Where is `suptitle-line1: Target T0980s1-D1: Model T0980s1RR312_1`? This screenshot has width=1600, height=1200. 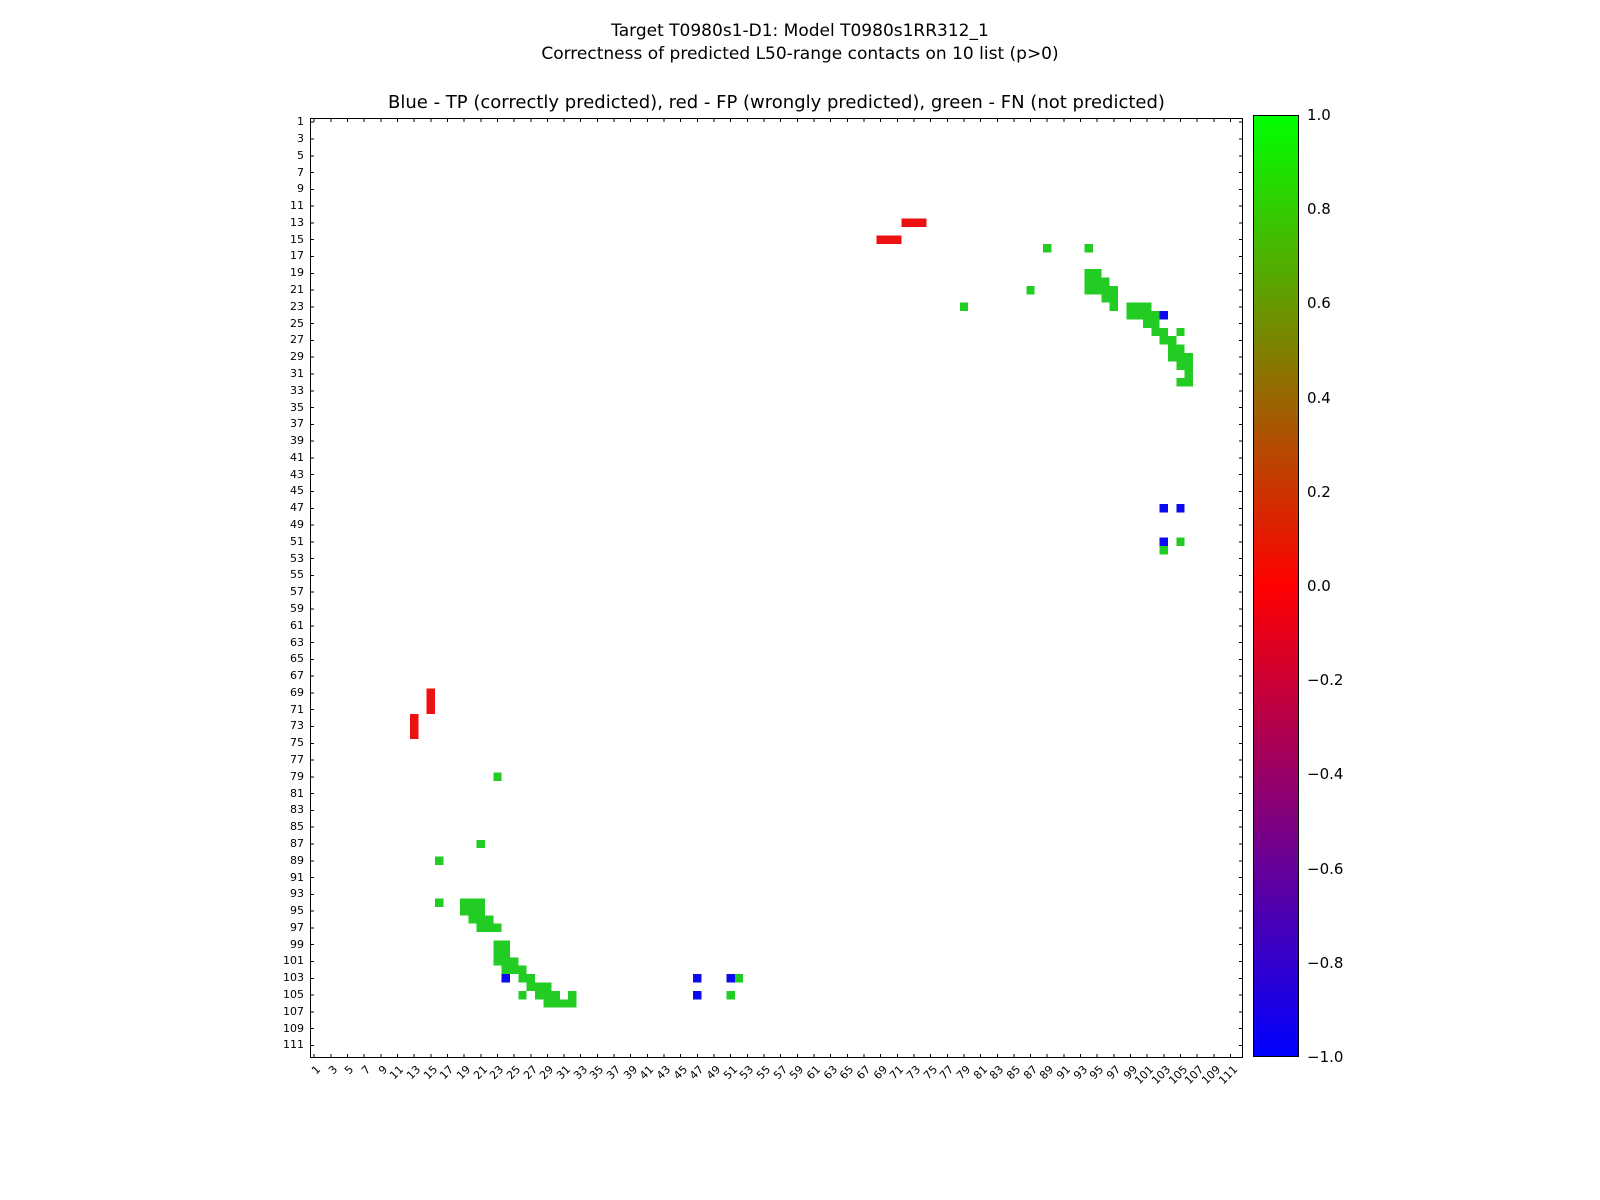
suptitle-line1: Target T0980s1-D1: Model T0980s1RR312_1 is located at coordinates (800, 31).